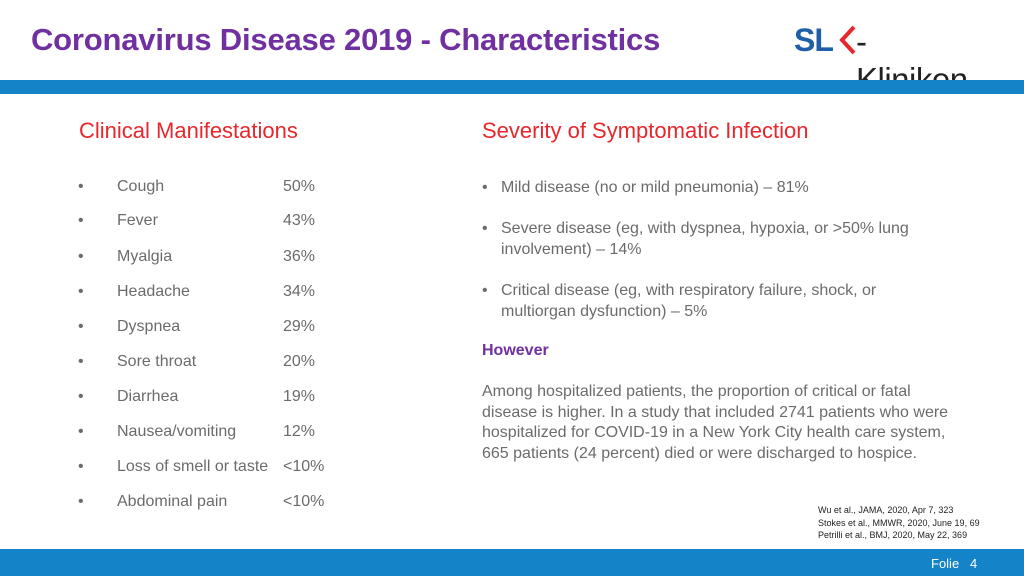 This screenshot has width=1024, height=576. I want to click on footer-bar, so click(512, 562).